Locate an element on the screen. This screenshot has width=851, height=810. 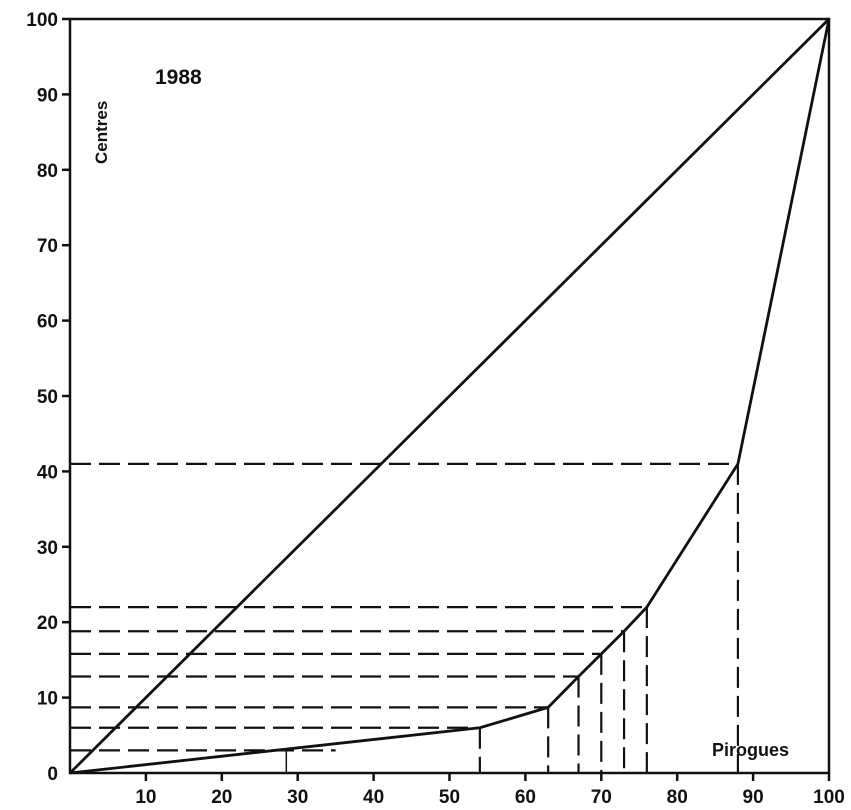
x-tick-label: 100 is located at coordinates (829, 797).